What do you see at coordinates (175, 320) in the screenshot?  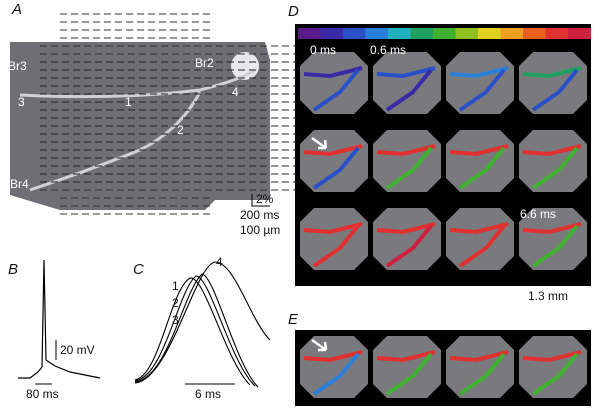 I see `trace-label: 3` at bounding box center [175, 320].